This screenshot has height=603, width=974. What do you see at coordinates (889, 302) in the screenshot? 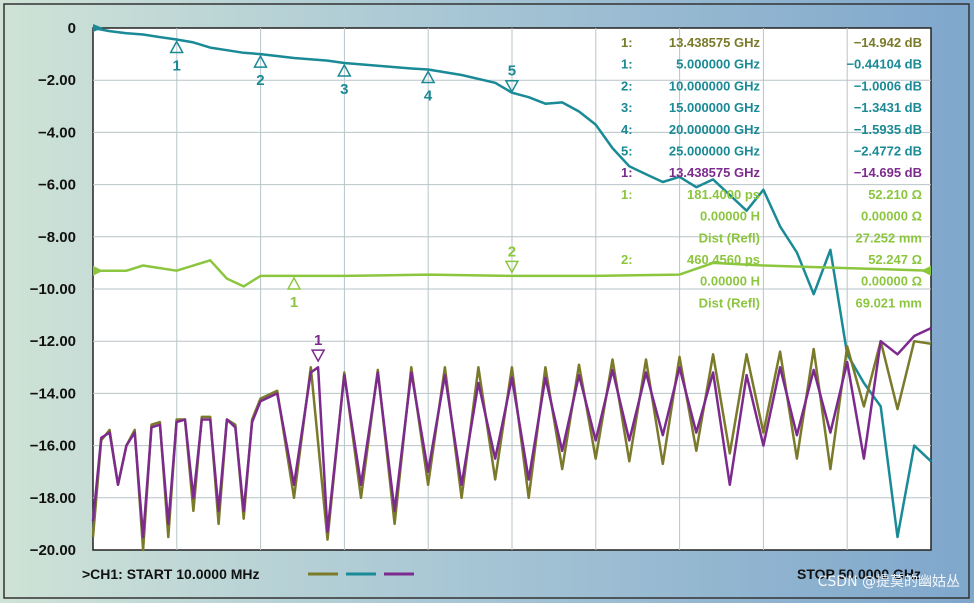
I see `readout-value: 69.021 mm` at bounding box center [889, 302].